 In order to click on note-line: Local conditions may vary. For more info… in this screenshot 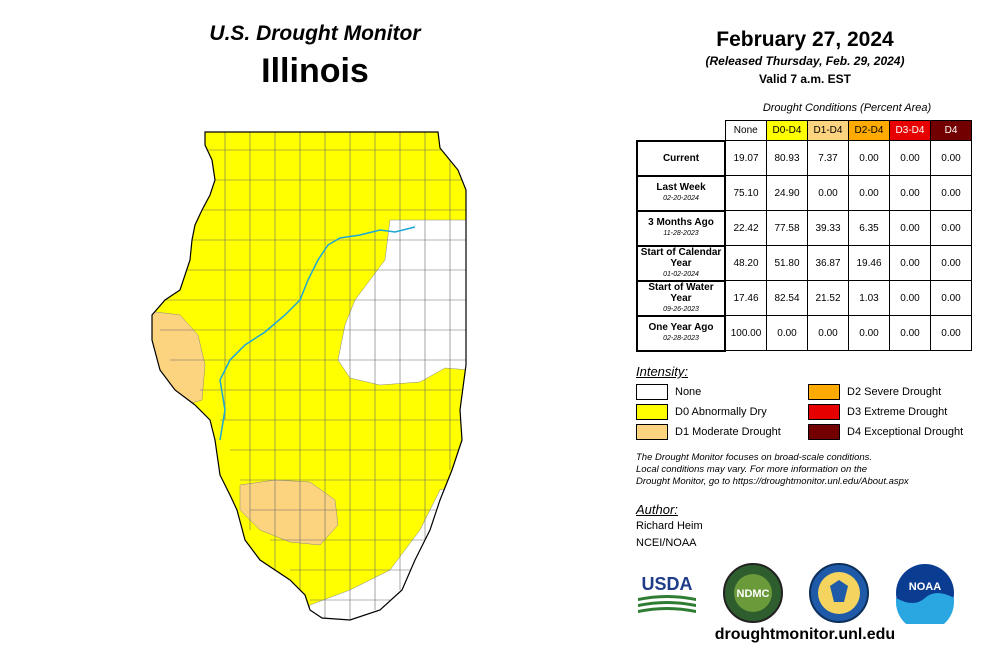, I will do `click(752, 469)`.